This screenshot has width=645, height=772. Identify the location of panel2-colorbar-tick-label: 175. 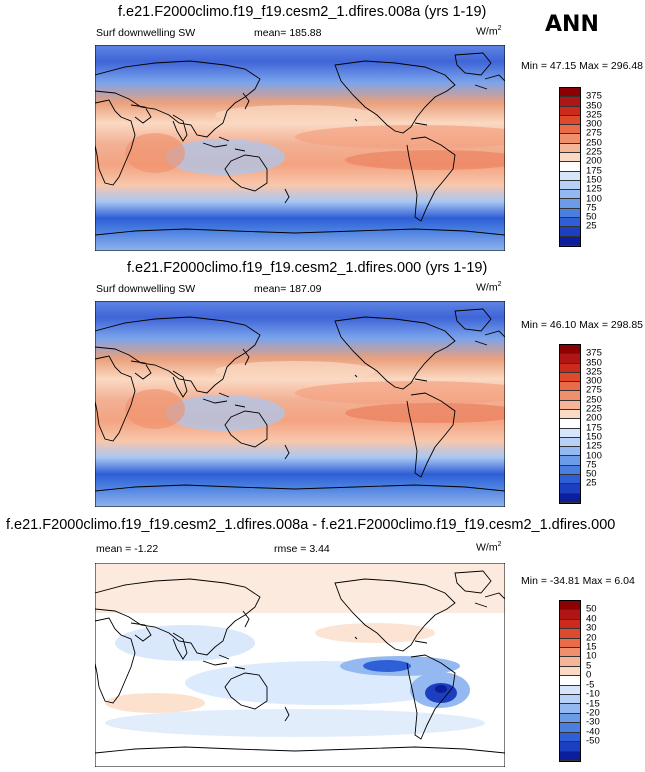
(594, 428).